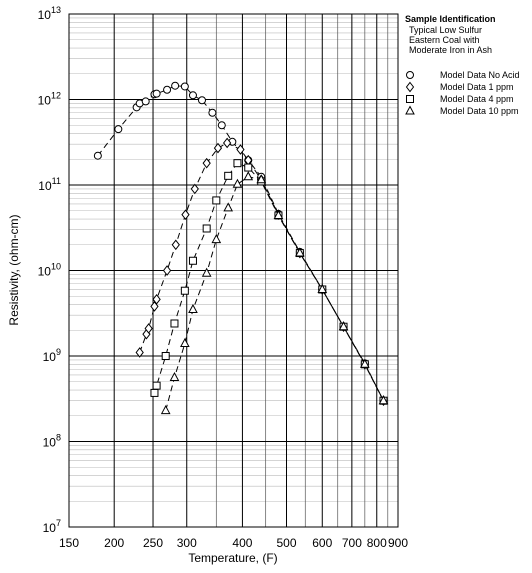 The width and height of the screenshot is (532, 573). Describe the element at coordinates (56, 267) in the screenshot. I see `y-tick-exponent: 10` at that location.